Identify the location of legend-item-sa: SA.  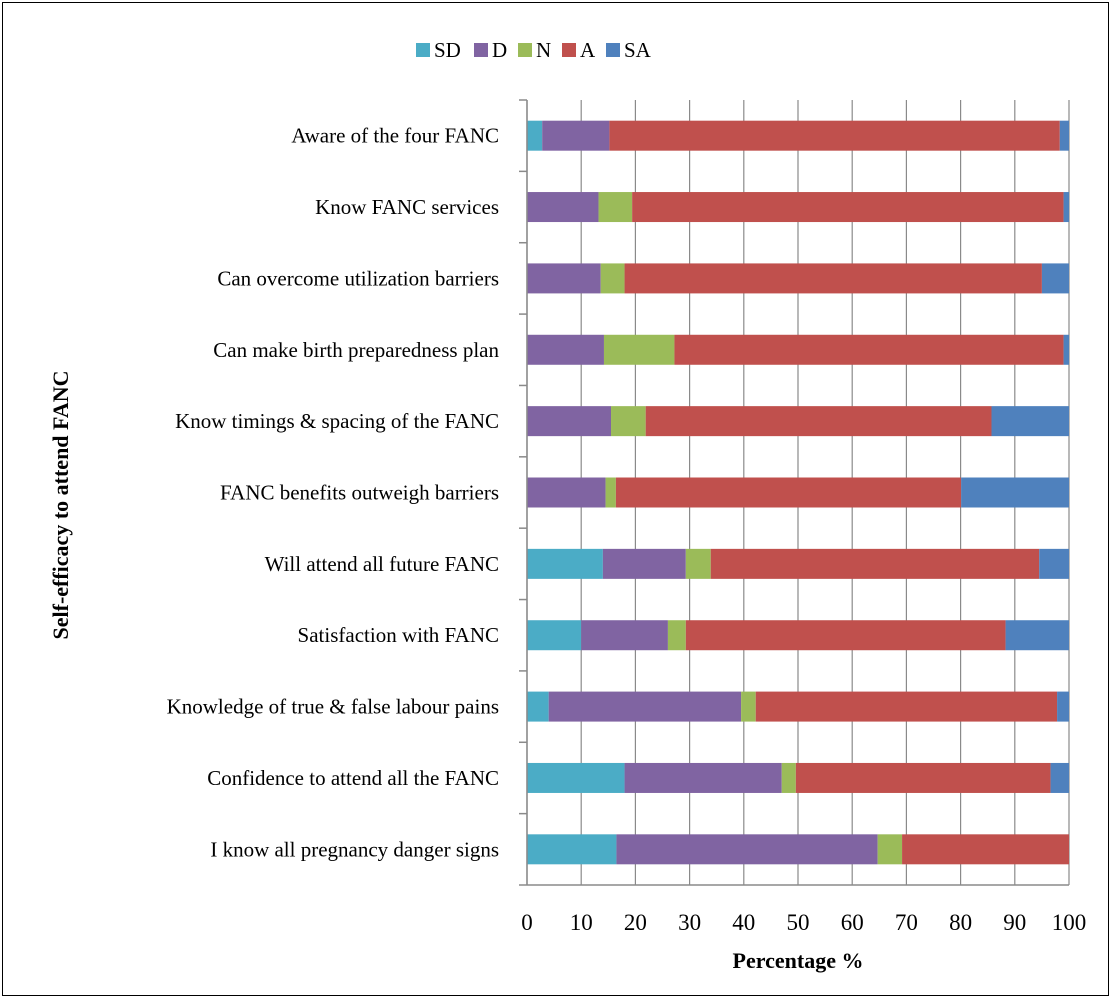
(629, 50).